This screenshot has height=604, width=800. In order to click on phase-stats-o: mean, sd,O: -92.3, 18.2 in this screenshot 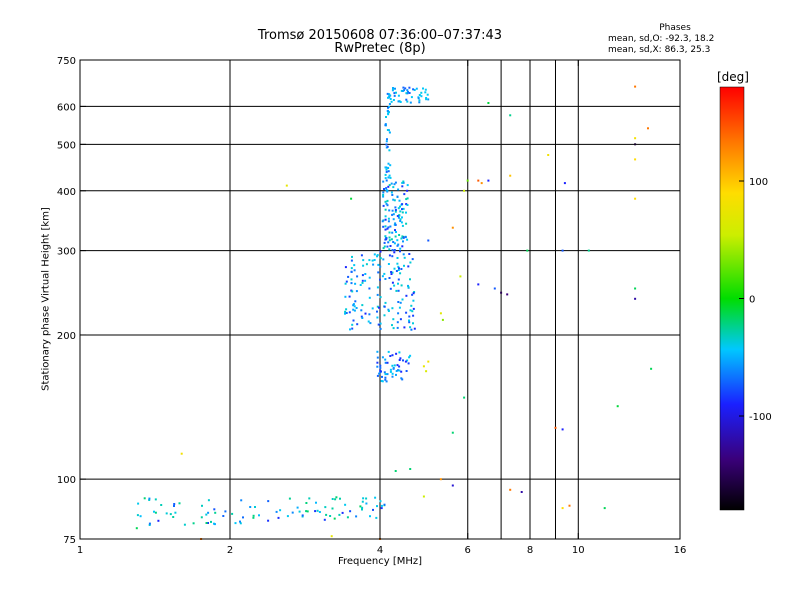, I will do `click(661, 39)`.